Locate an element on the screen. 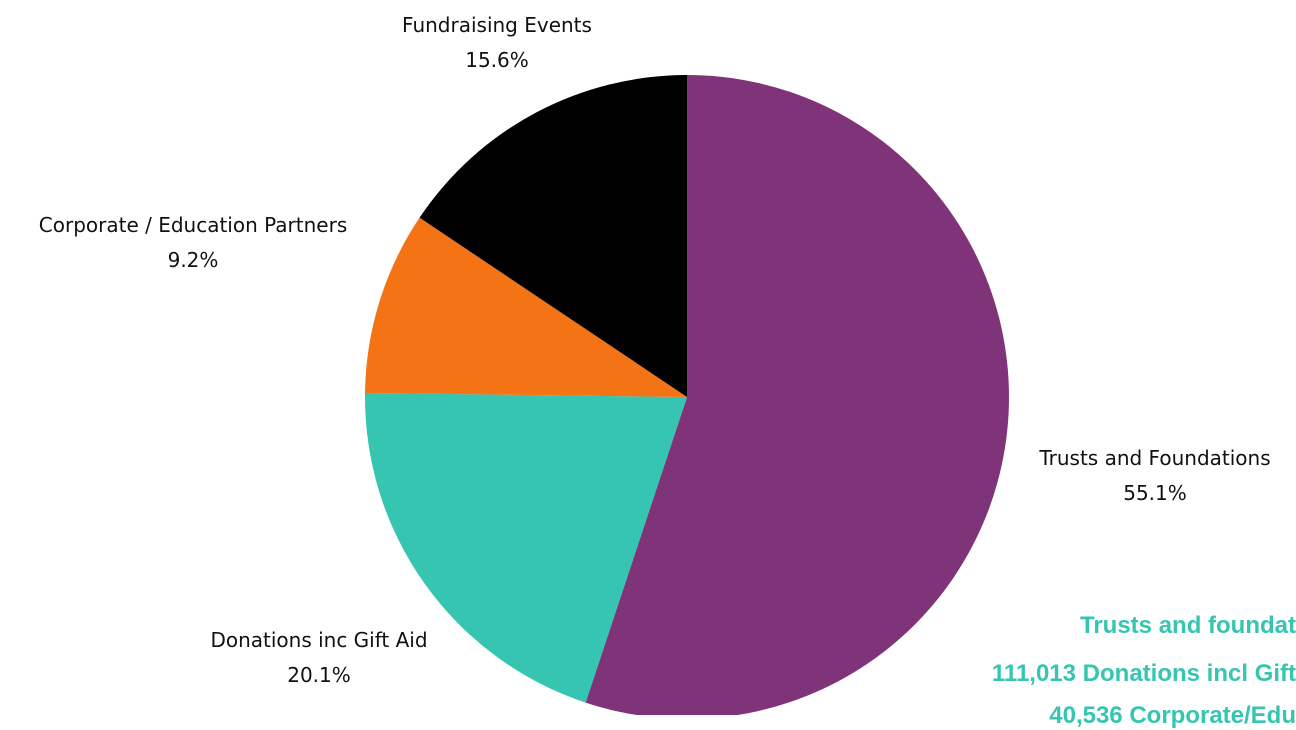  pie-slice-donations-inc-gift-aid is located at coordinates (525, 547).